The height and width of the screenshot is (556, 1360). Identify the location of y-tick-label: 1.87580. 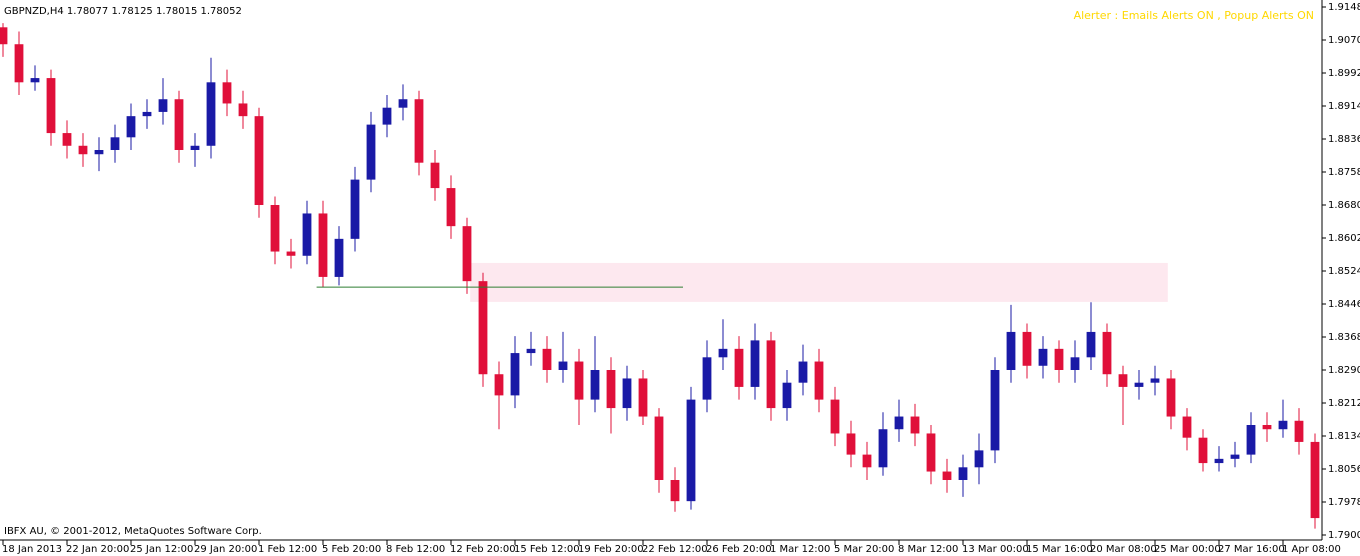
(1344, 172).